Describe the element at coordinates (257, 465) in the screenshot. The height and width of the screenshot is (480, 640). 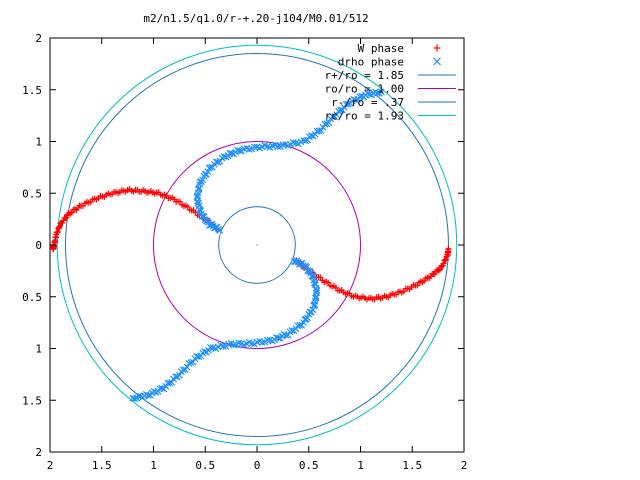
I see `x-tick-label-4: 0` at that location.